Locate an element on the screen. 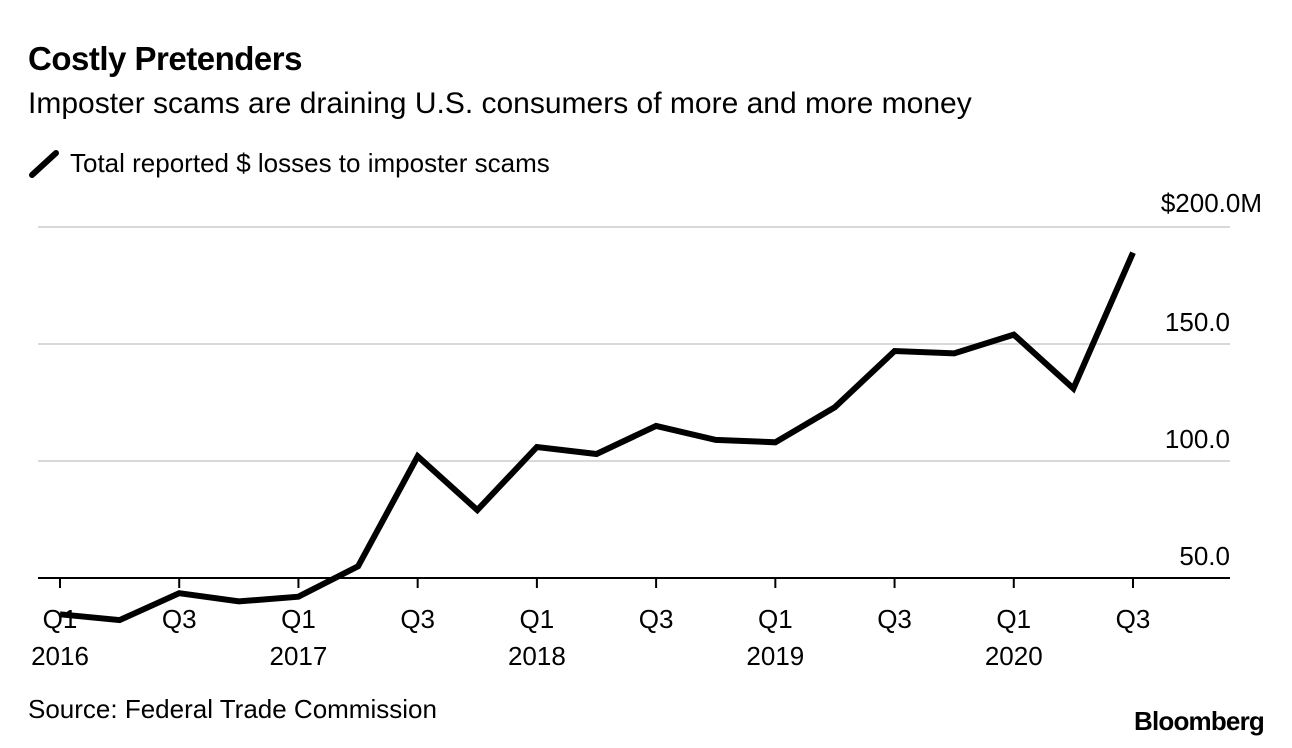 The image size is (1292, 748). legend-swatch-icon is located at coordinates (44, 163).